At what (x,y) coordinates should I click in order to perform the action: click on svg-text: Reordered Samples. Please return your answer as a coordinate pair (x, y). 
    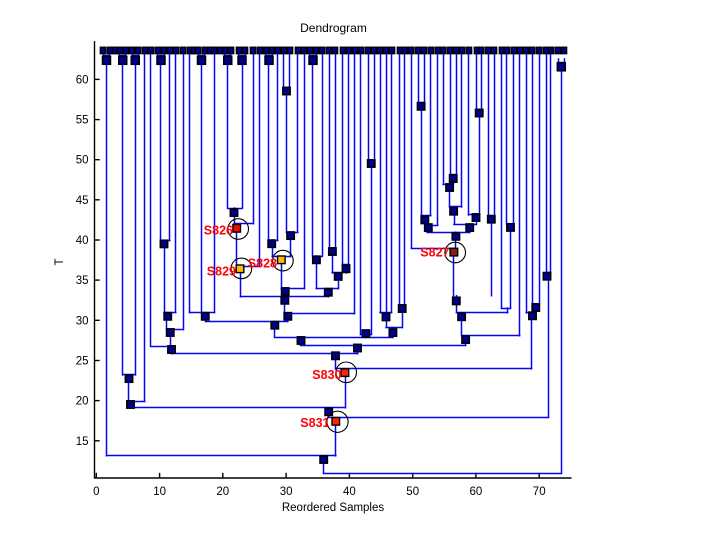
    Looking at the image, I should click on (333, 508).